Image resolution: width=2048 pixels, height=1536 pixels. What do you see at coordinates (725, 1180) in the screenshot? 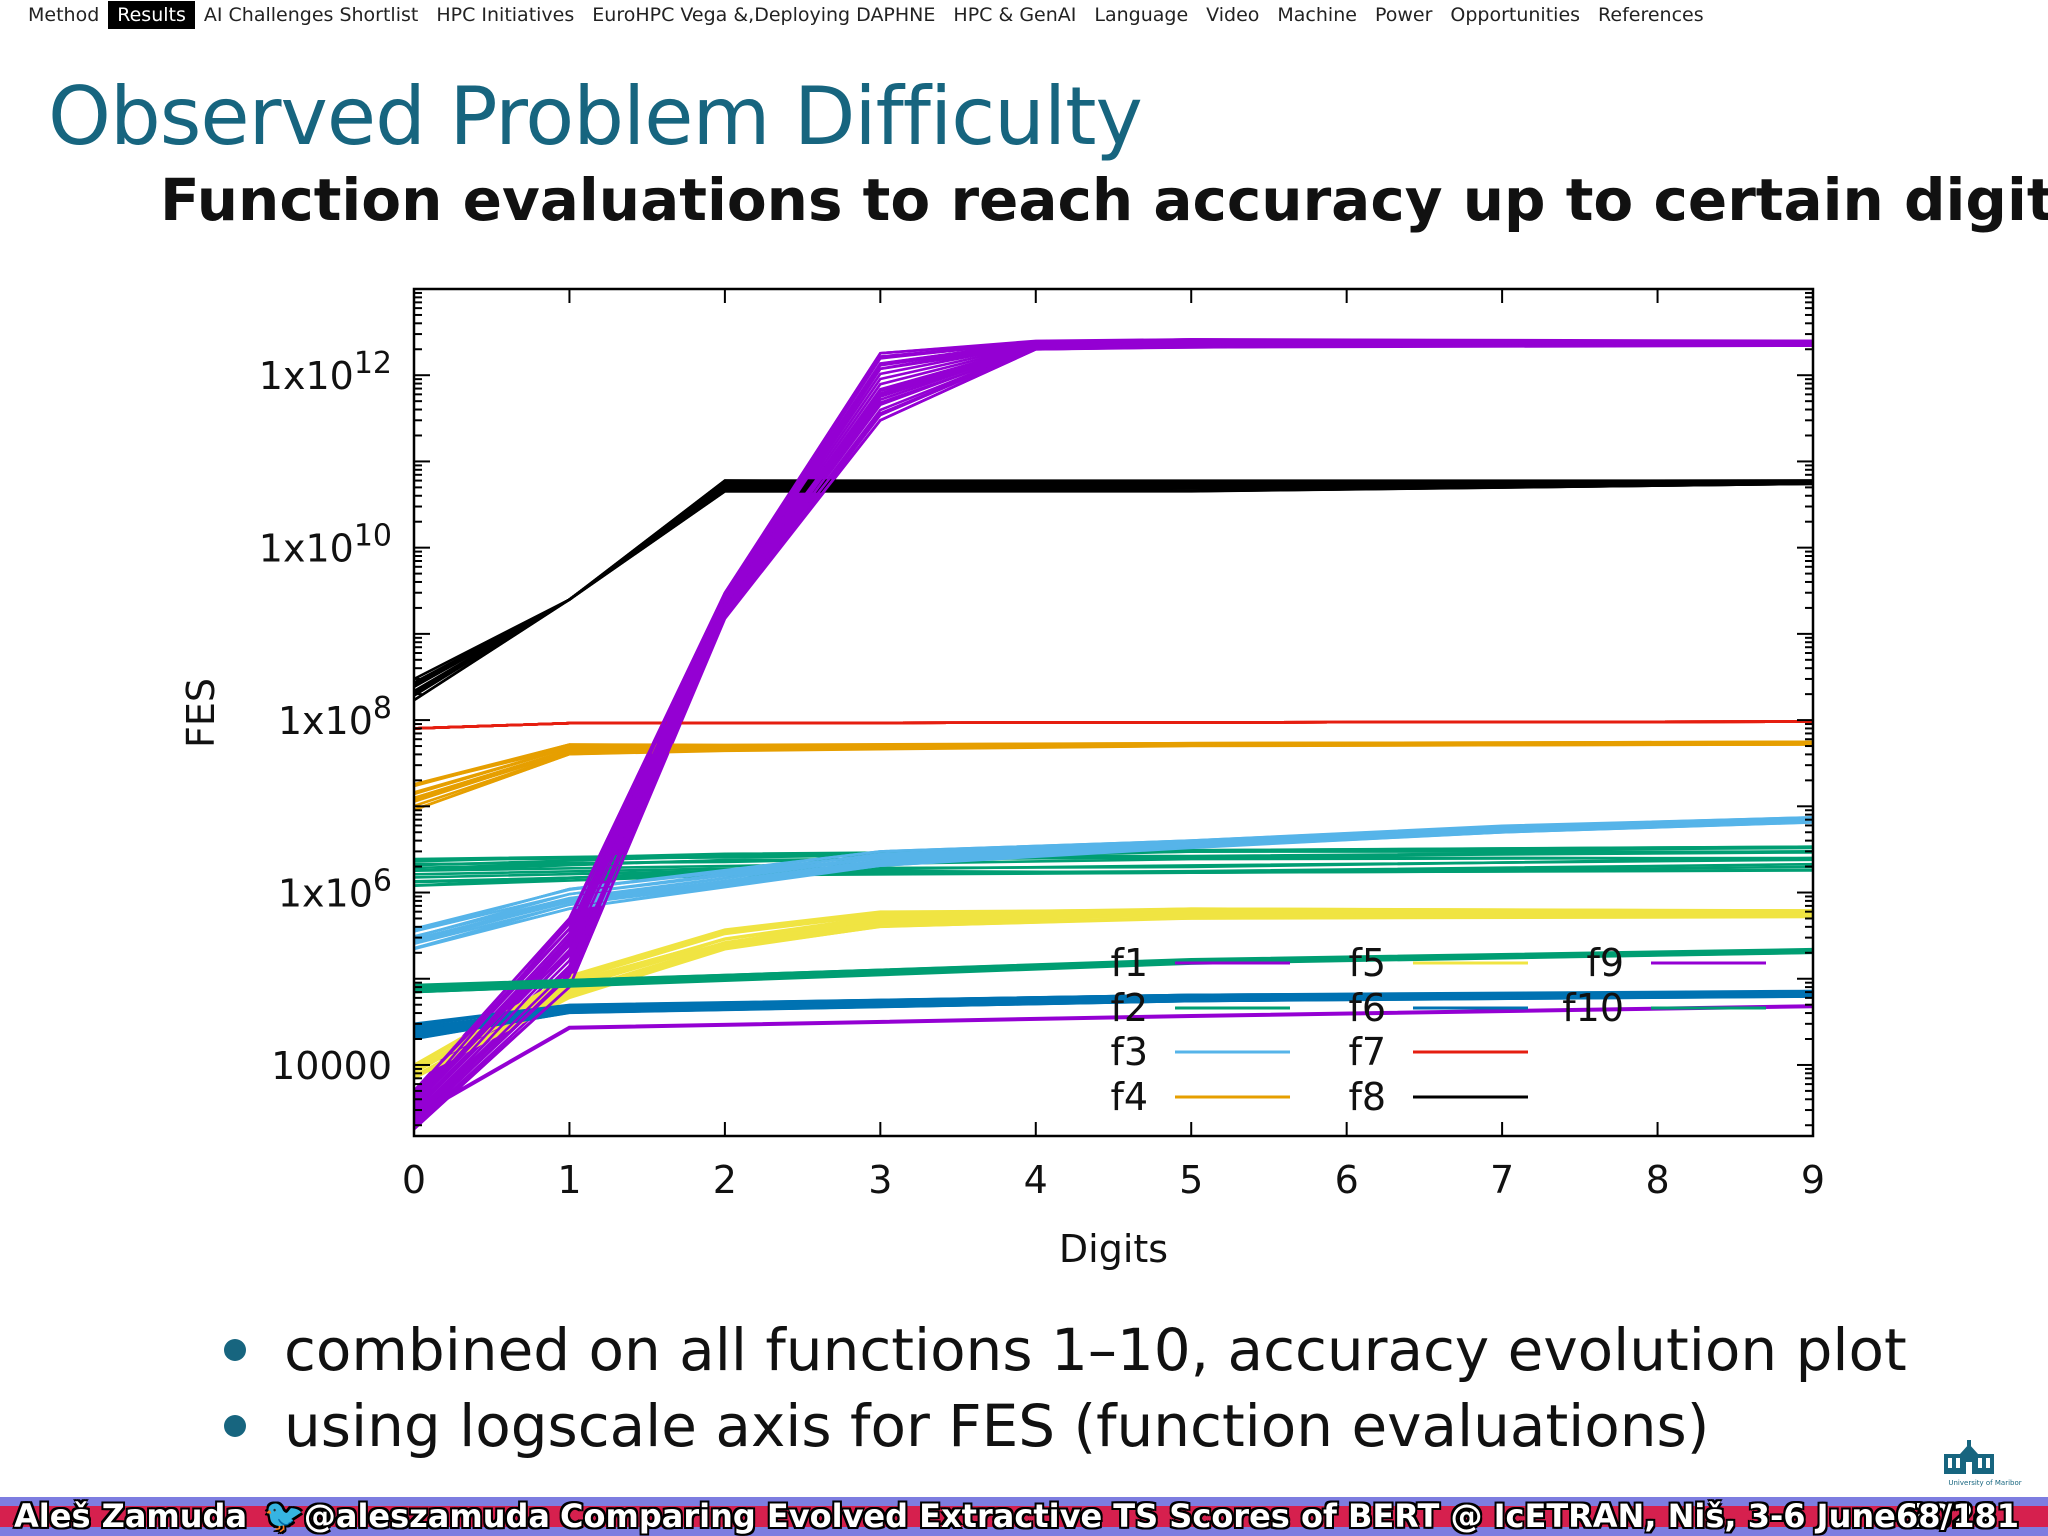
I see `x-tick-label: 2` at bounding box center [725, 1180].